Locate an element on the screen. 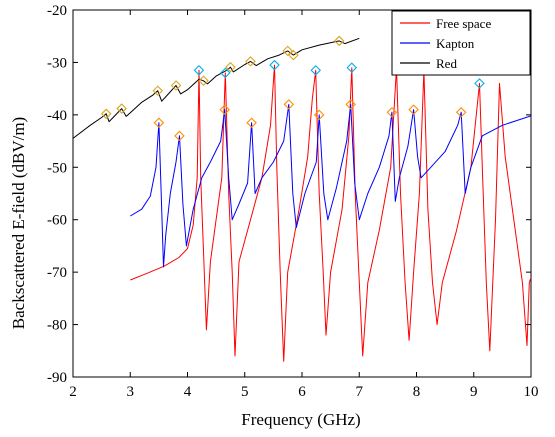  x-tick-label: 10 is located at coordinates (531, 392).